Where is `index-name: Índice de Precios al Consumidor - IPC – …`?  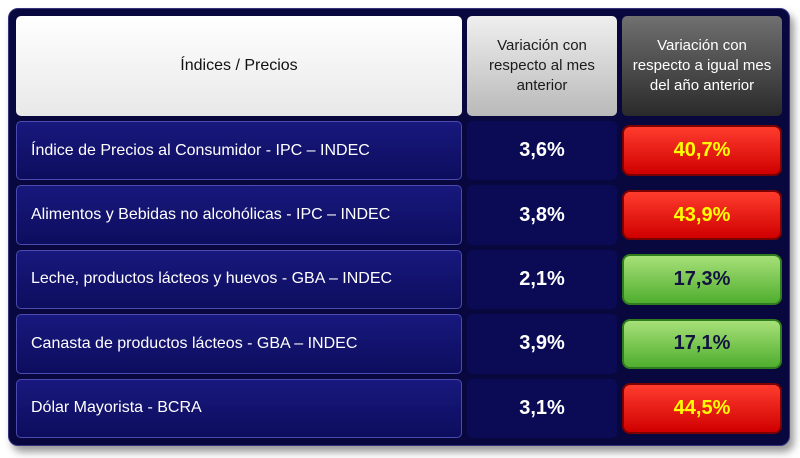
index-name: Índice de Precios al Consumidor - IPC – … is located at coordinates (200, 150).